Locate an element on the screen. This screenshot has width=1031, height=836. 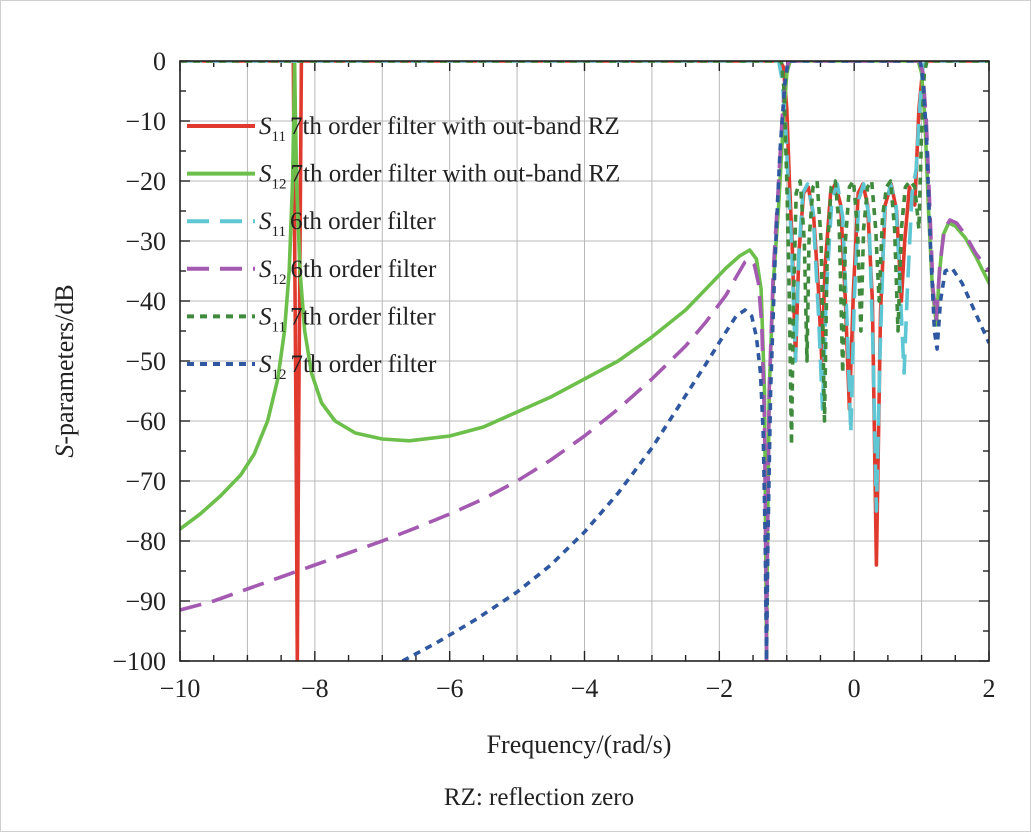
y-axis-title-symbol: S is located at coordinates (64, 451).